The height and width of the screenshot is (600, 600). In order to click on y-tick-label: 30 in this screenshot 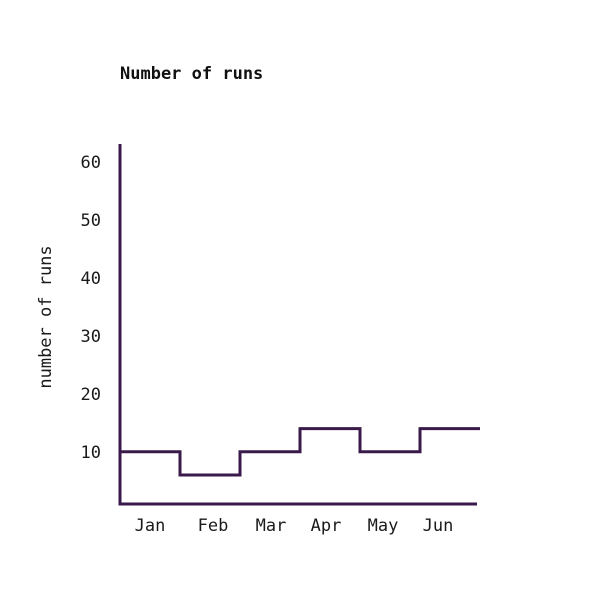, I will do `click(91, 337)`.